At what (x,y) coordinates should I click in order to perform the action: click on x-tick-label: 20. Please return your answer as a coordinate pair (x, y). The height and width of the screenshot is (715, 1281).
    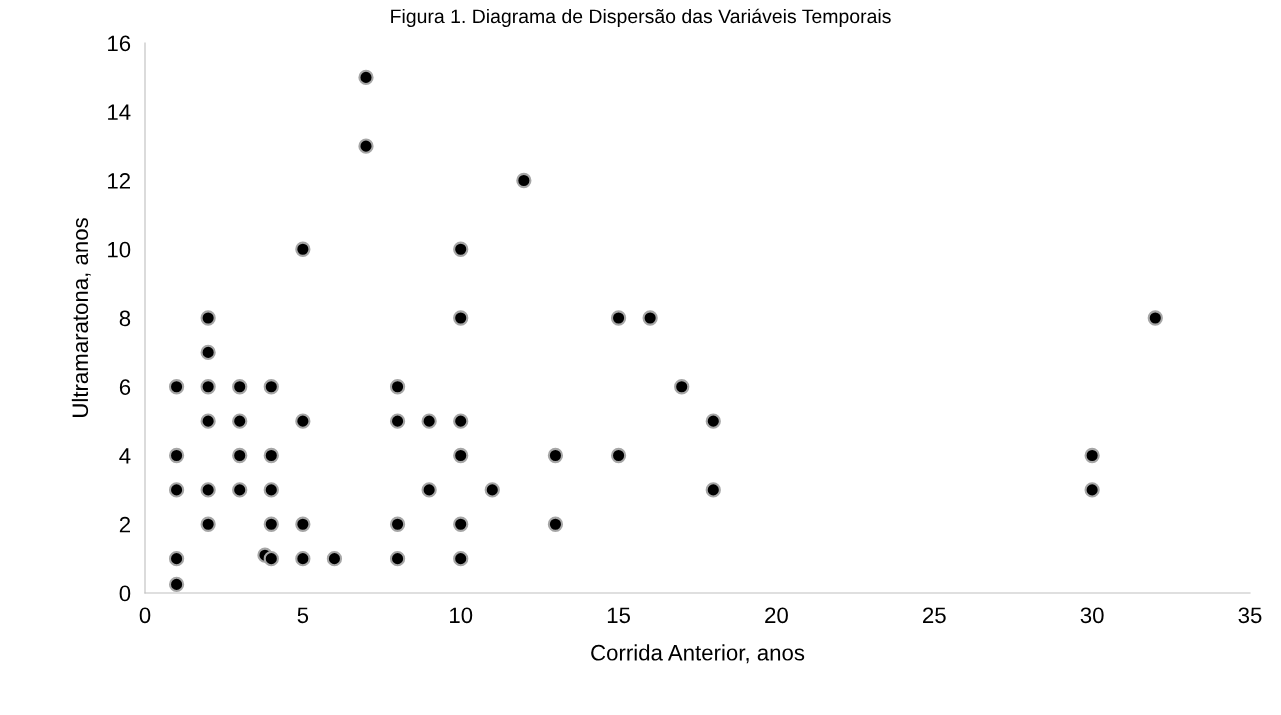
    Looking at the image, I should click on (776, 615).